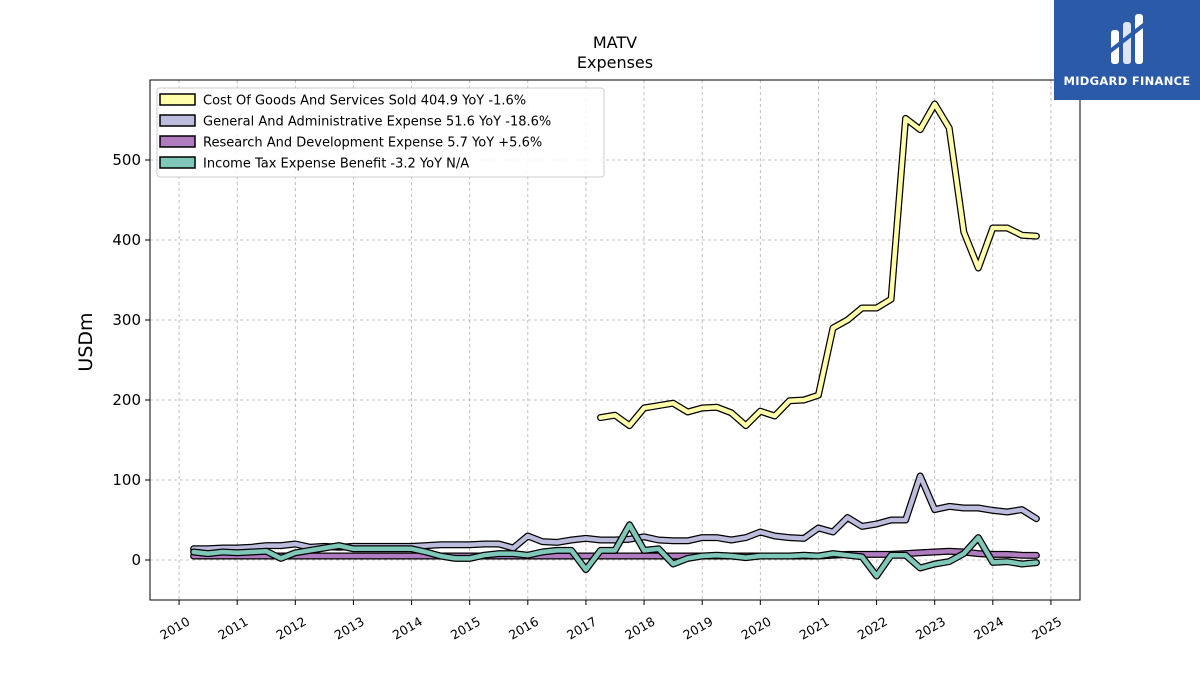  Describe the element at coordinates (756, 628) in the screenshot. I see `x-tick-label: 2020` at that location.